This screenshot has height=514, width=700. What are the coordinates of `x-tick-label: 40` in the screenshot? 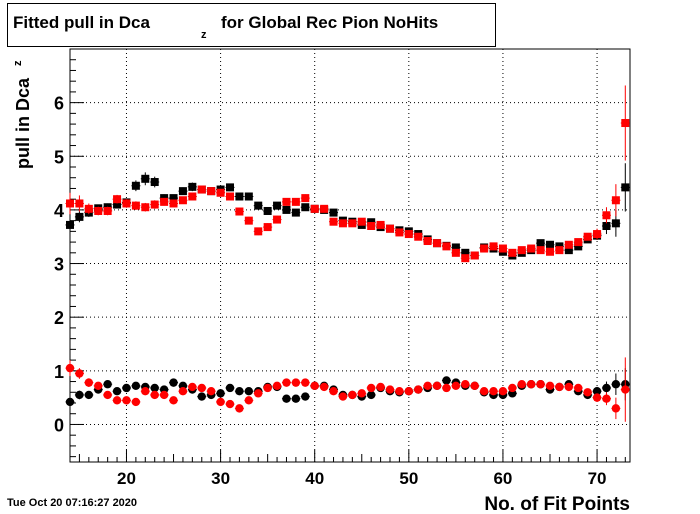 It's located at (314, 478).